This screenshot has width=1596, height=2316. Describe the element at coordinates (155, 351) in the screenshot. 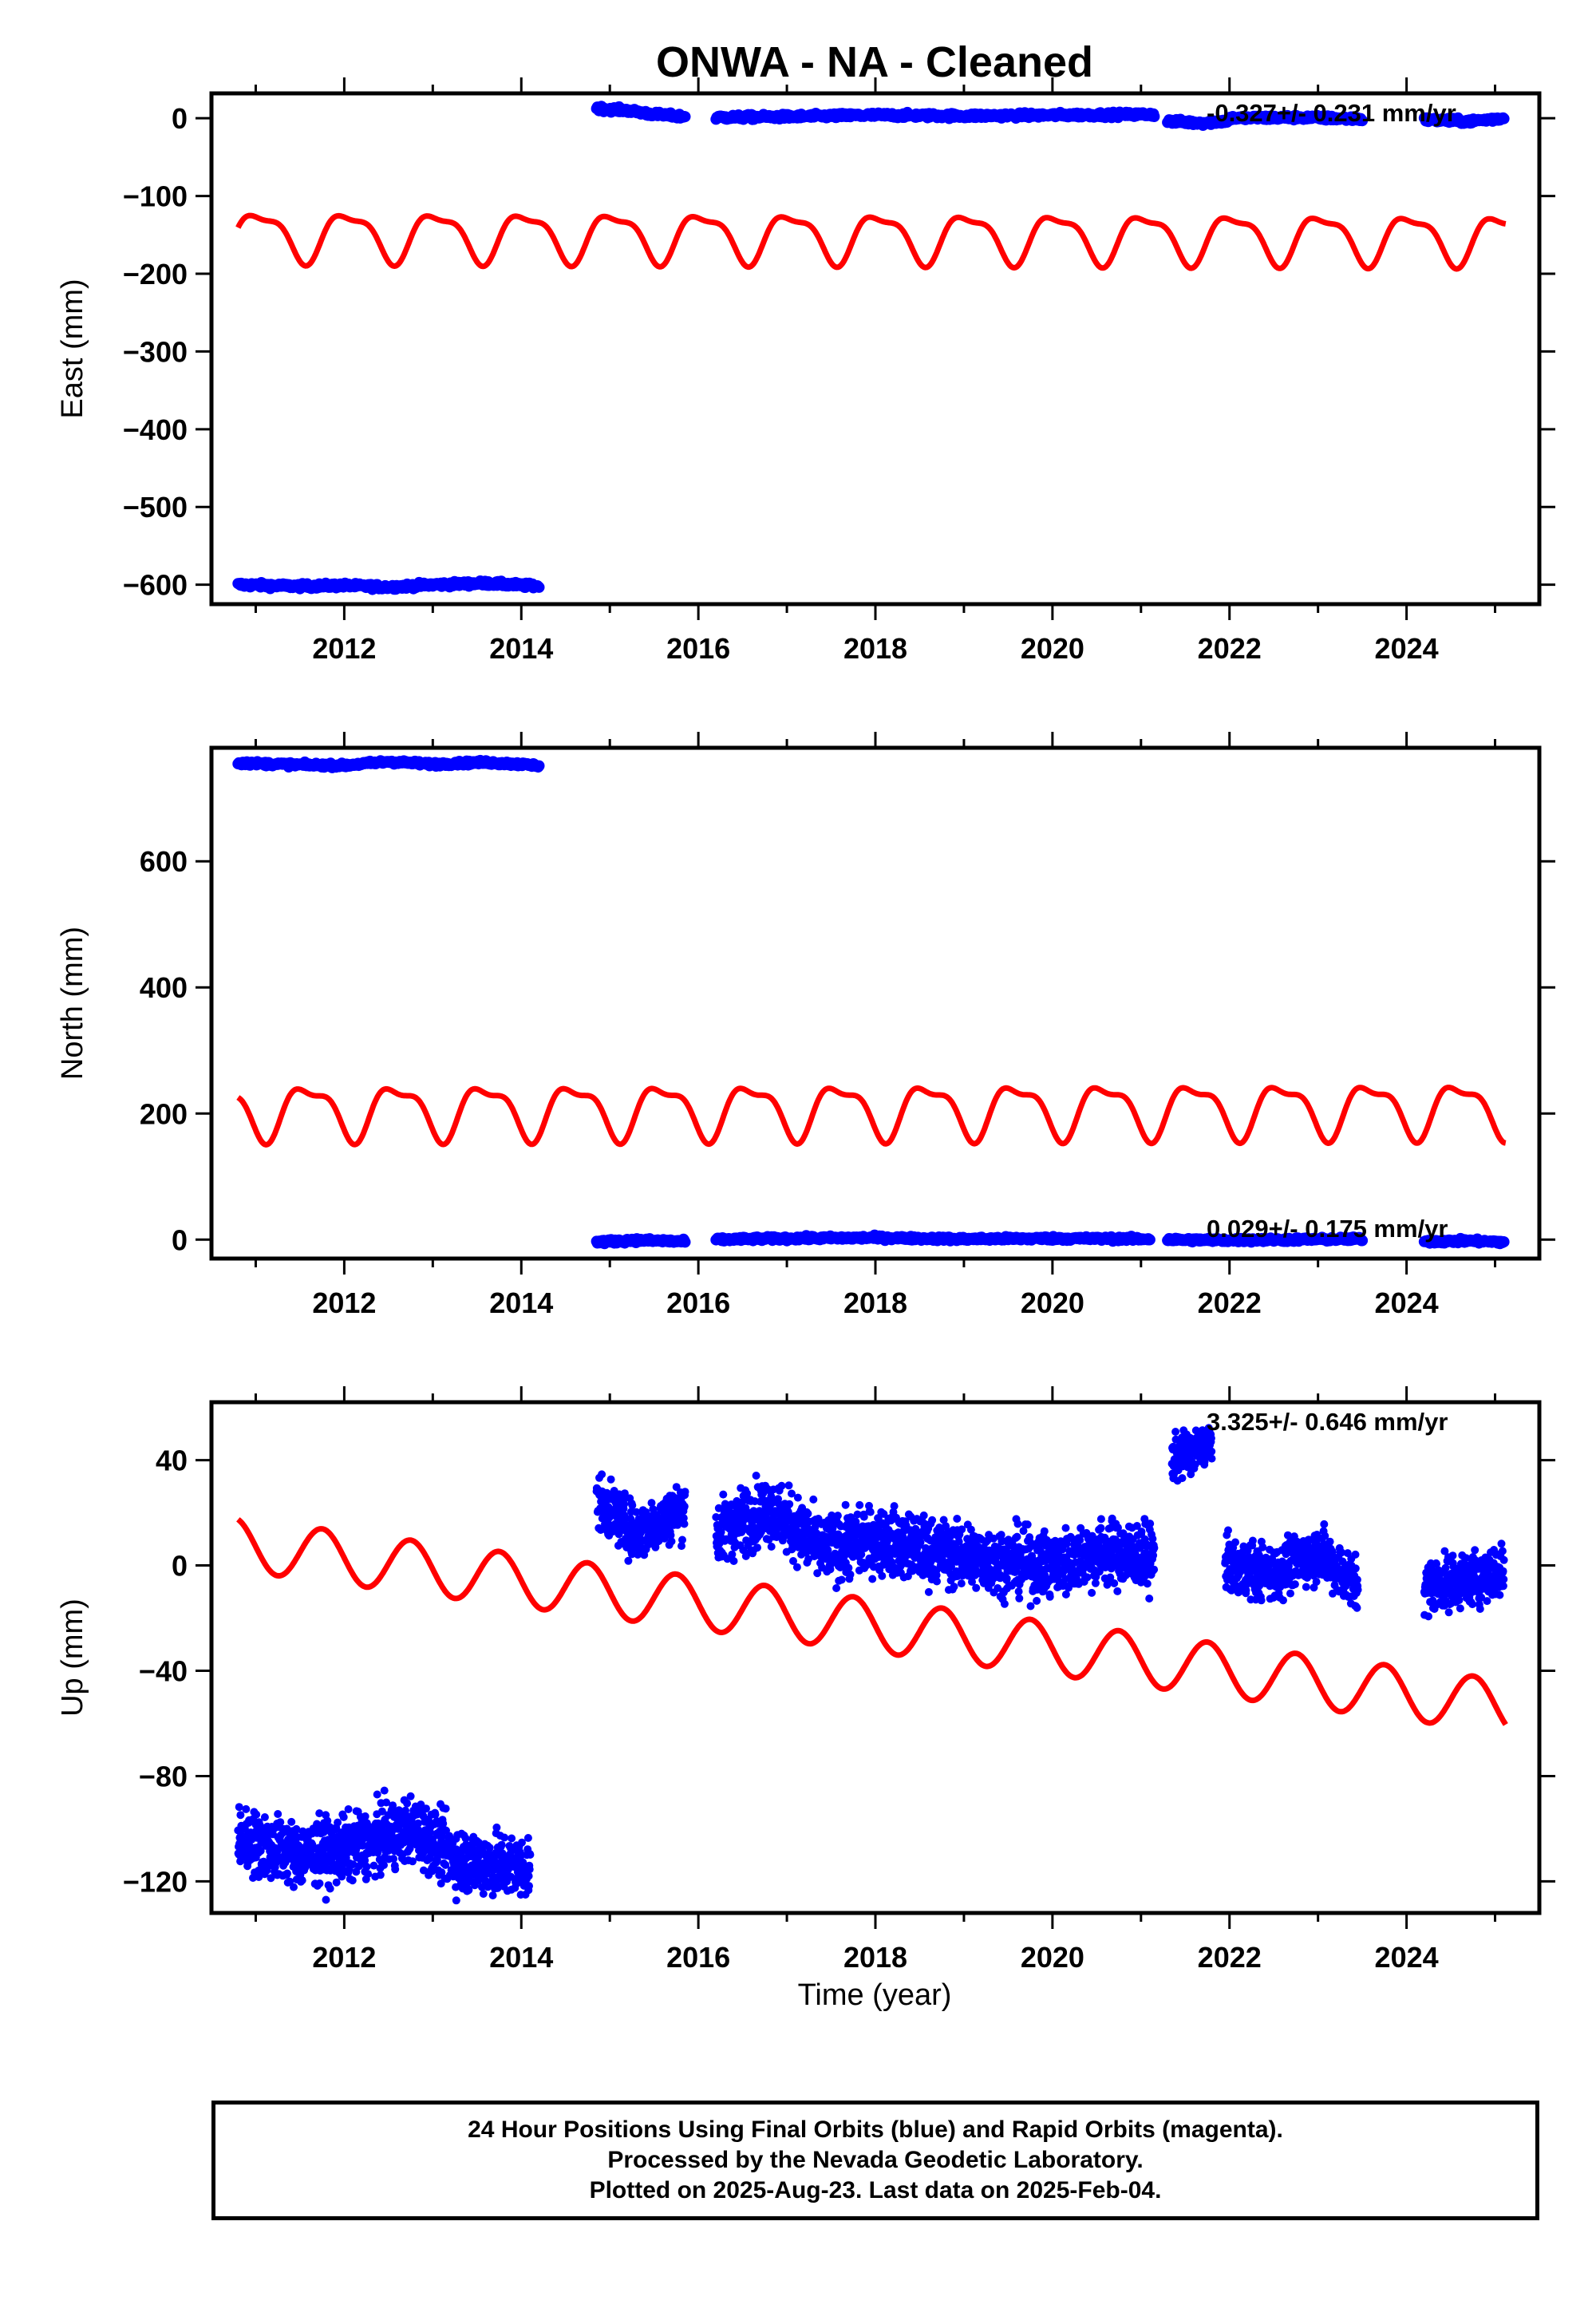

I see `y-tick-label: −300` at that location.